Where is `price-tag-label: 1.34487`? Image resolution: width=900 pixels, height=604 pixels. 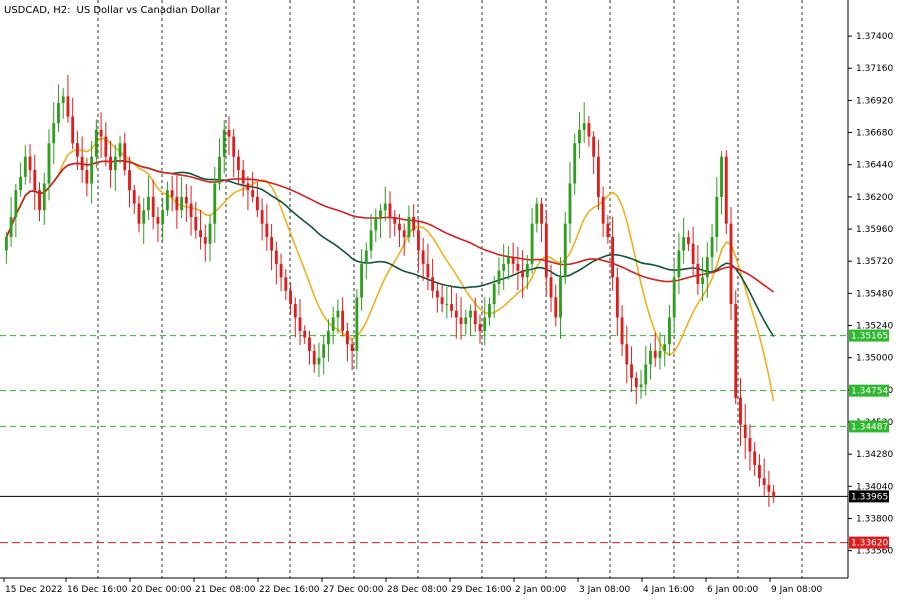 price-tag-label: 1.34487 is located at coordinates (869, 427).